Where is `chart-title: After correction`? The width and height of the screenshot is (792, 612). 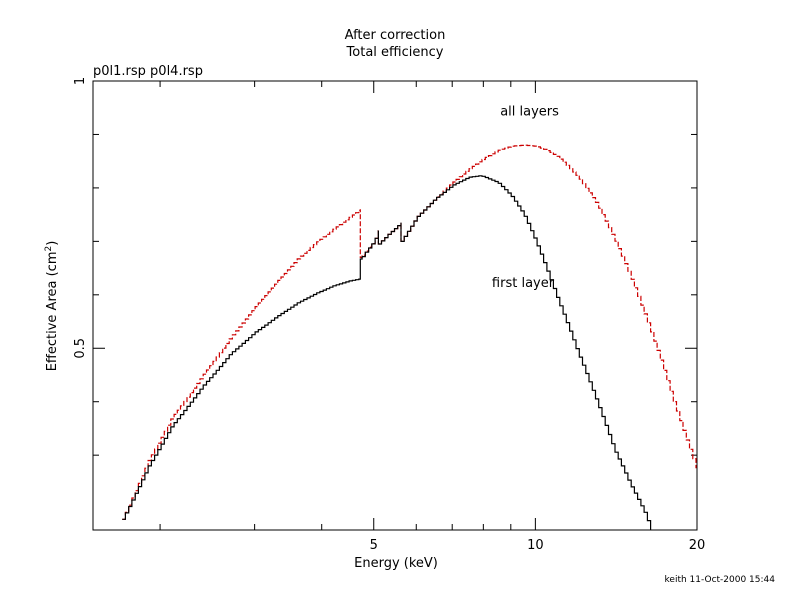
chart-title: After correction is located at coordinates (395, 35).